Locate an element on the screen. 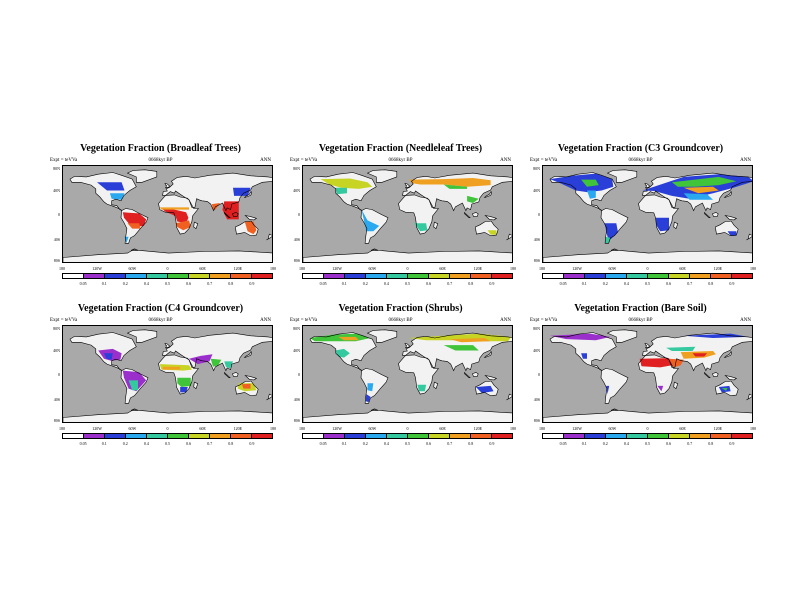 The image size is (800, 600). landmass-nz is located at coordinates (749, 237).